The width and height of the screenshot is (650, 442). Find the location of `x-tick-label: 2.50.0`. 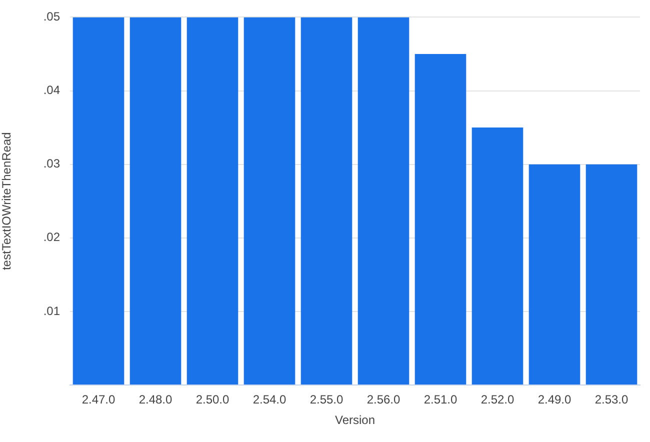

x-tick-label: 2.50.0 is located at coordinates (213, 399).